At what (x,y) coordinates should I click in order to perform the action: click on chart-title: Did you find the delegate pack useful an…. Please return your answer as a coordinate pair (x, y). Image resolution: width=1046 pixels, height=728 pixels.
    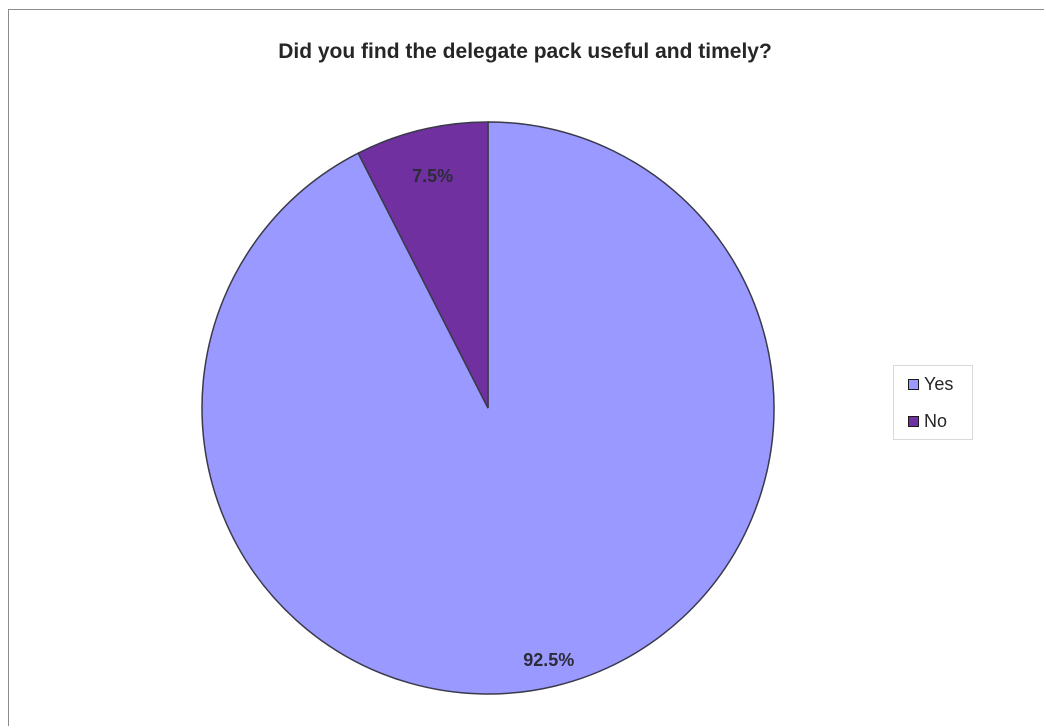
    Looking at the image, I should click on (525, 51).